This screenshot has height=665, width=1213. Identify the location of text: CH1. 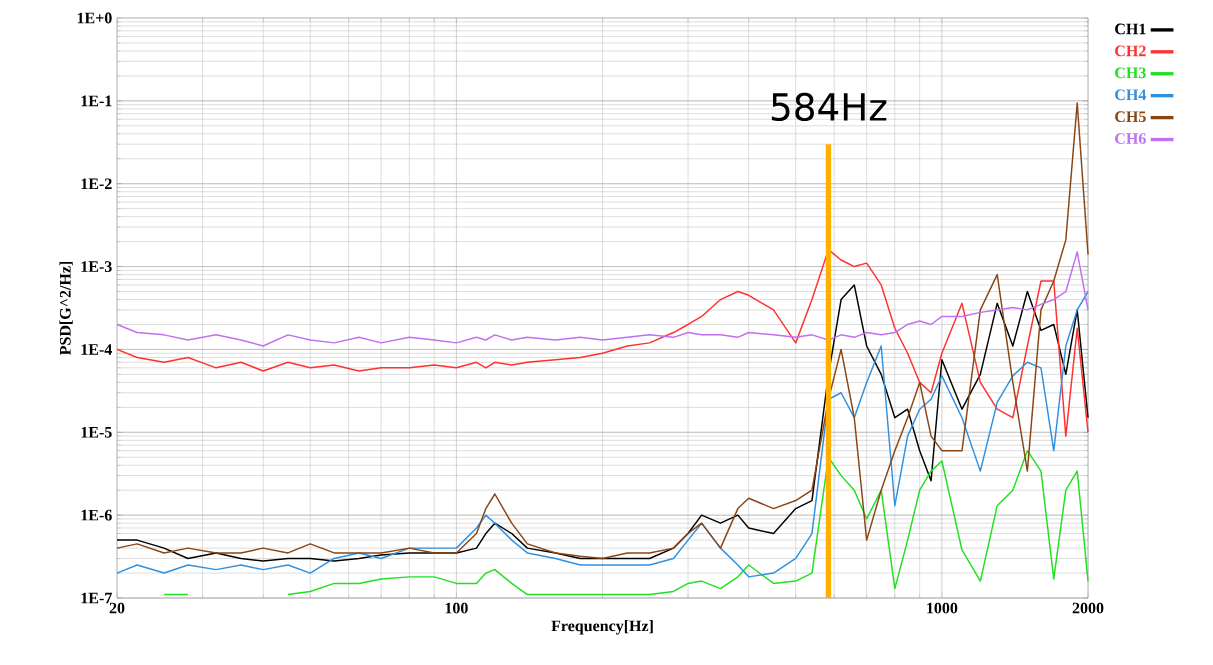
(1130, 29).